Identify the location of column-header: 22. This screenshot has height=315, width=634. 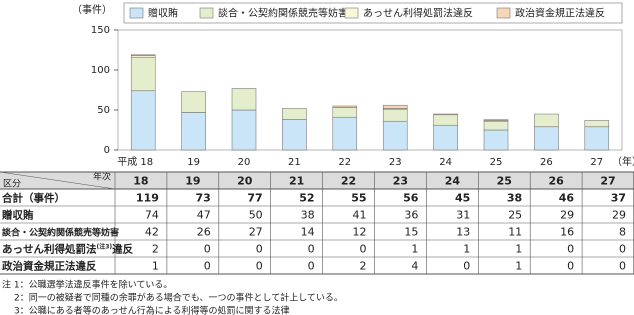
(348, 181).